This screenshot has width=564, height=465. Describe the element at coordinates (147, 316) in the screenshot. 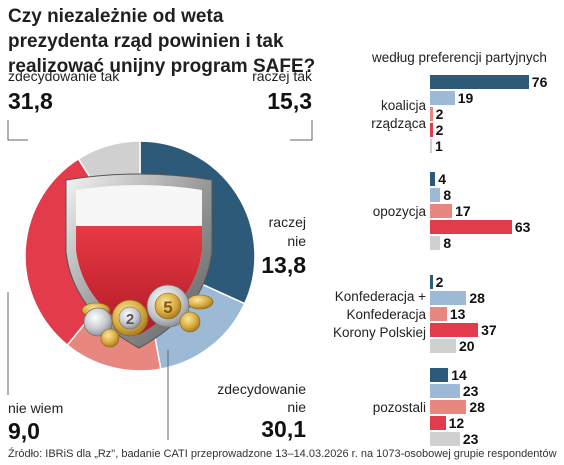

I see `coins-illustration: 2 5` at that location.